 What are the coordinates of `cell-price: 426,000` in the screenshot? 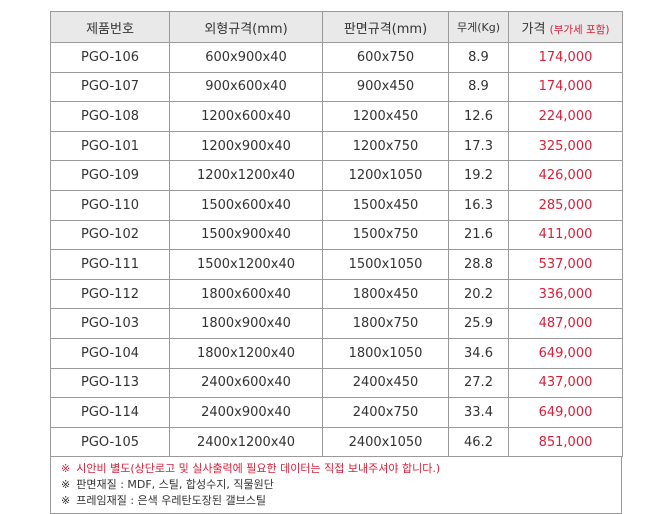 It's located at (565, 175).